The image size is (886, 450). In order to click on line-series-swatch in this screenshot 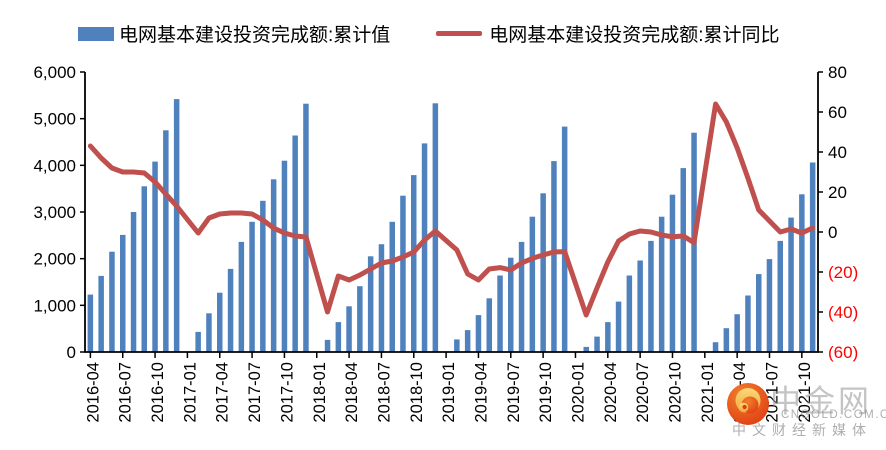, I will do `click(459, 33)`.